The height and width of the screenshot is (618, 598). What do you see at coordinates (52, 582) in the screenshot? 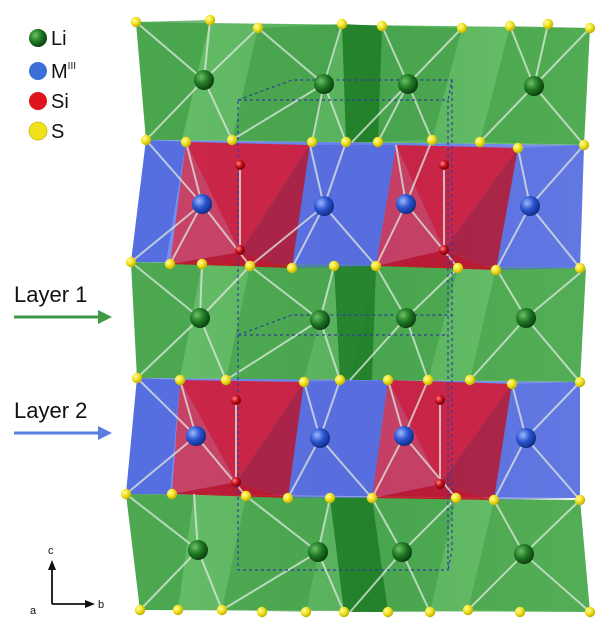
I see `axis-c-arrow-icon` at bounding box center [52, 582].